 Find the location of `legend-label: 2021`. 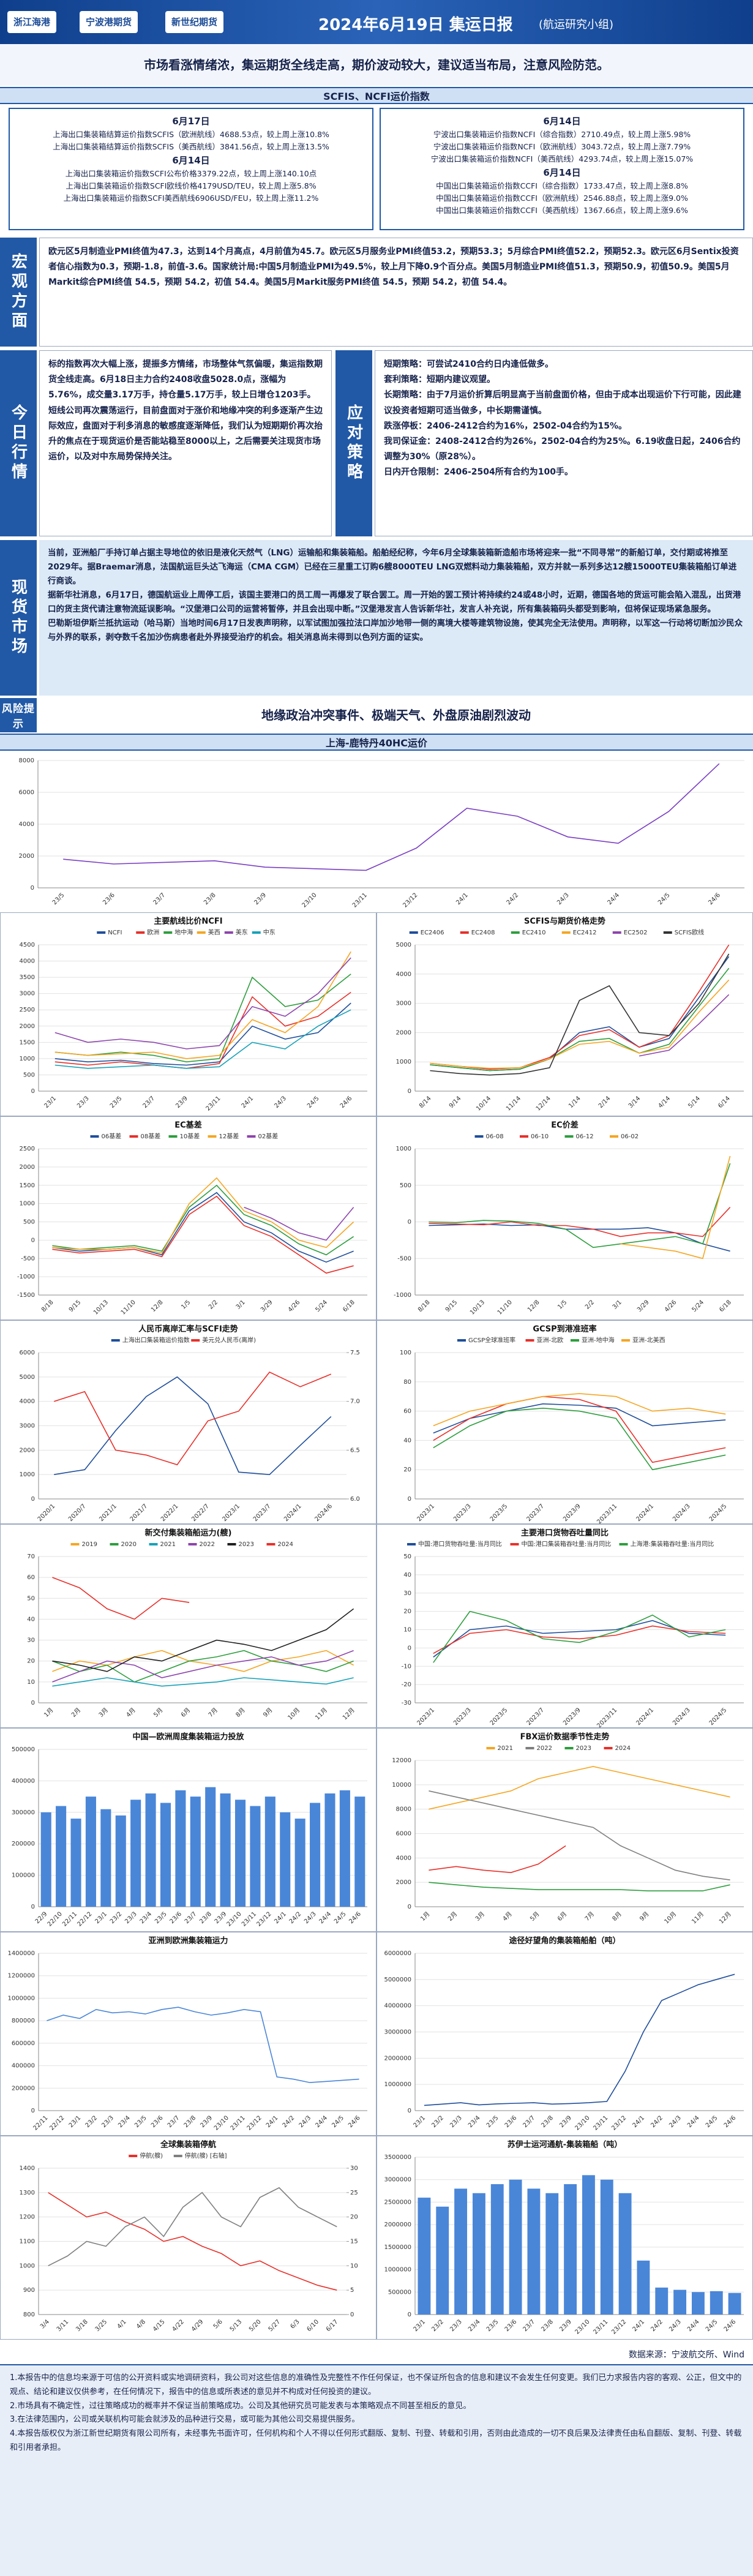

legend-label: 2021 is located at coordinates (168, 1544).